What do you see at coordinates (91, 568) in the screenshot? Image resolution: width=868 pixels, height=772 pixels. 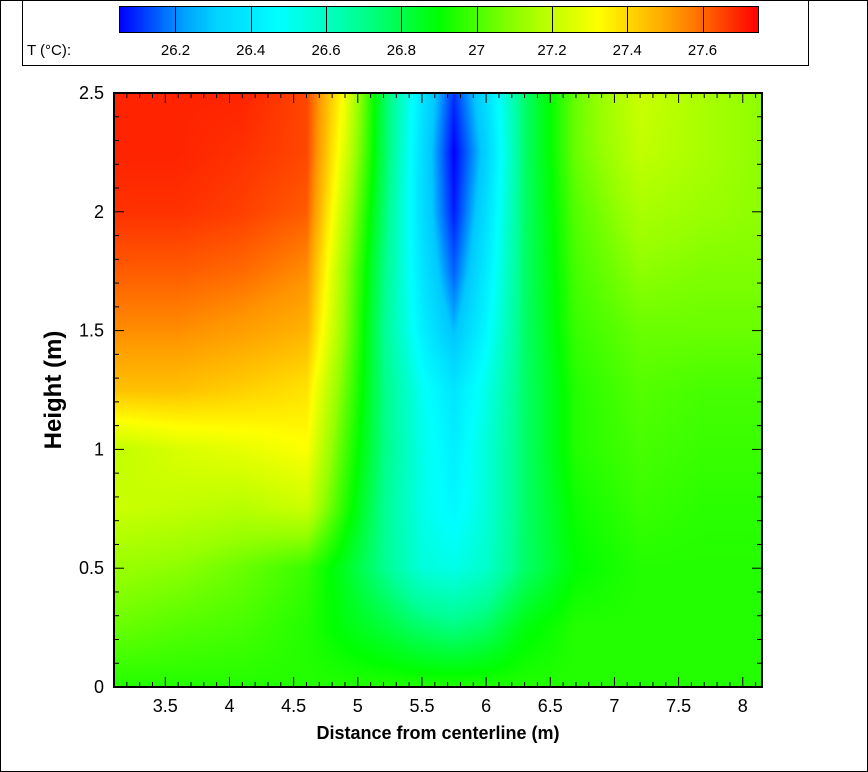 I see `y-tick-label: 0.5` at bounding box center [91, 568].